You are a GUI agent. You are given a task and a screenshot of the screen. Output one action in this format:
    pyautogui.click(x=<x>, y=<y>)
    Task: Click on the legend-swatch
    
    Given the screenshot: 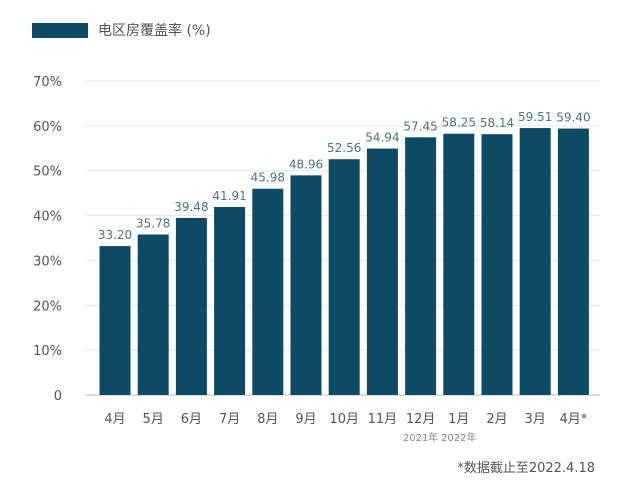 What is the action you would take?
    pyautogui.click(x=60, y=30)
    